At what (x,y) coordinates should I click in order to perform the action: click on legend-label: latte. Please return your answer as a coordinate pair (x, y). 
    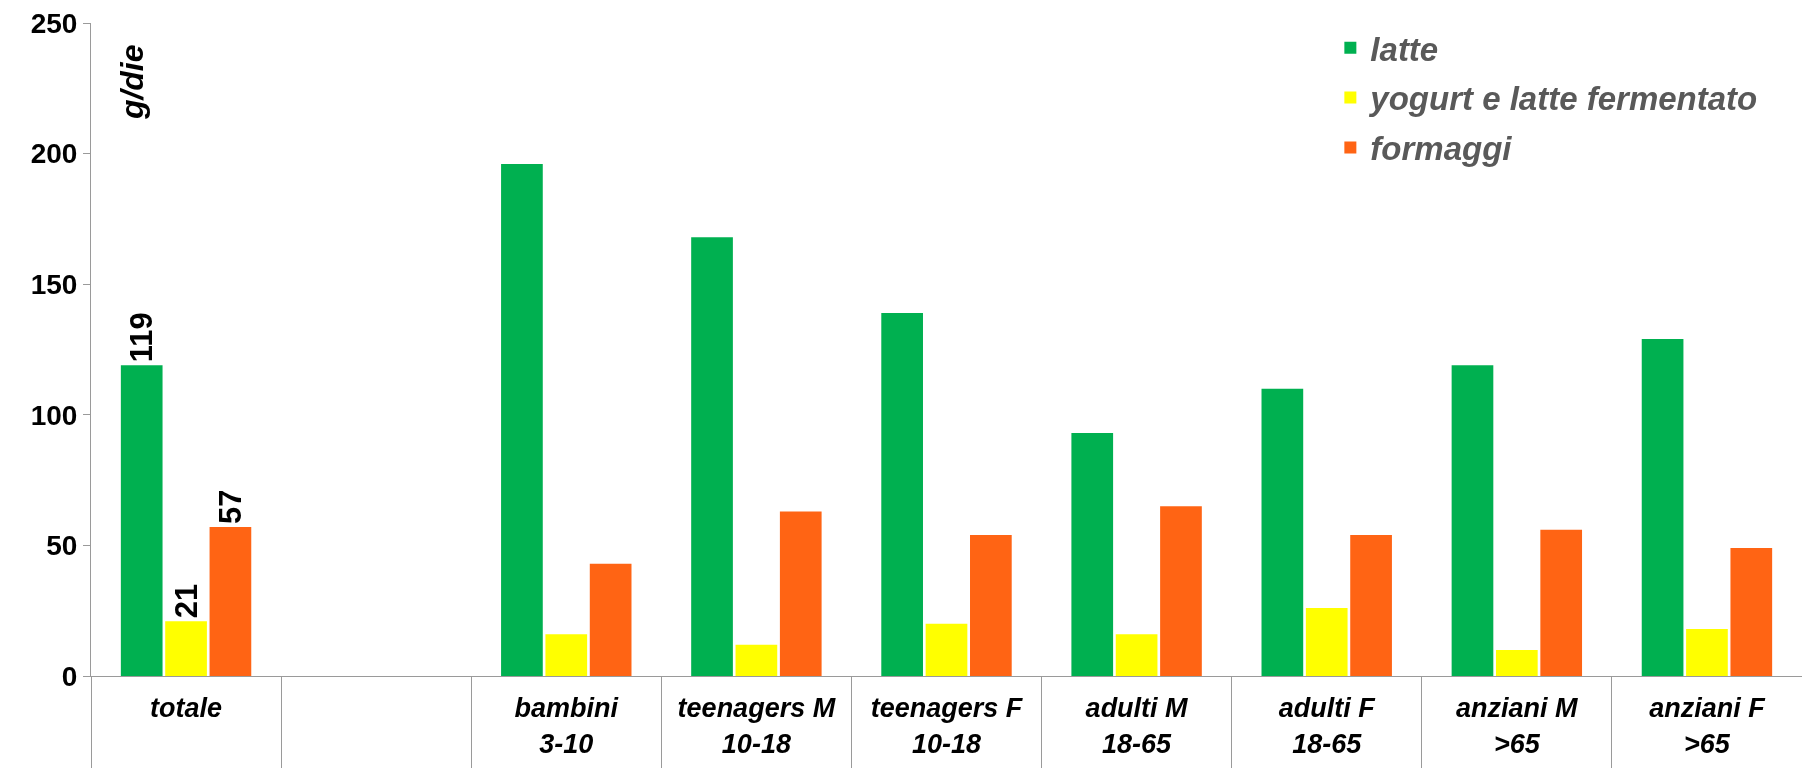
    Looking at the image, I should click on (1404, 49).